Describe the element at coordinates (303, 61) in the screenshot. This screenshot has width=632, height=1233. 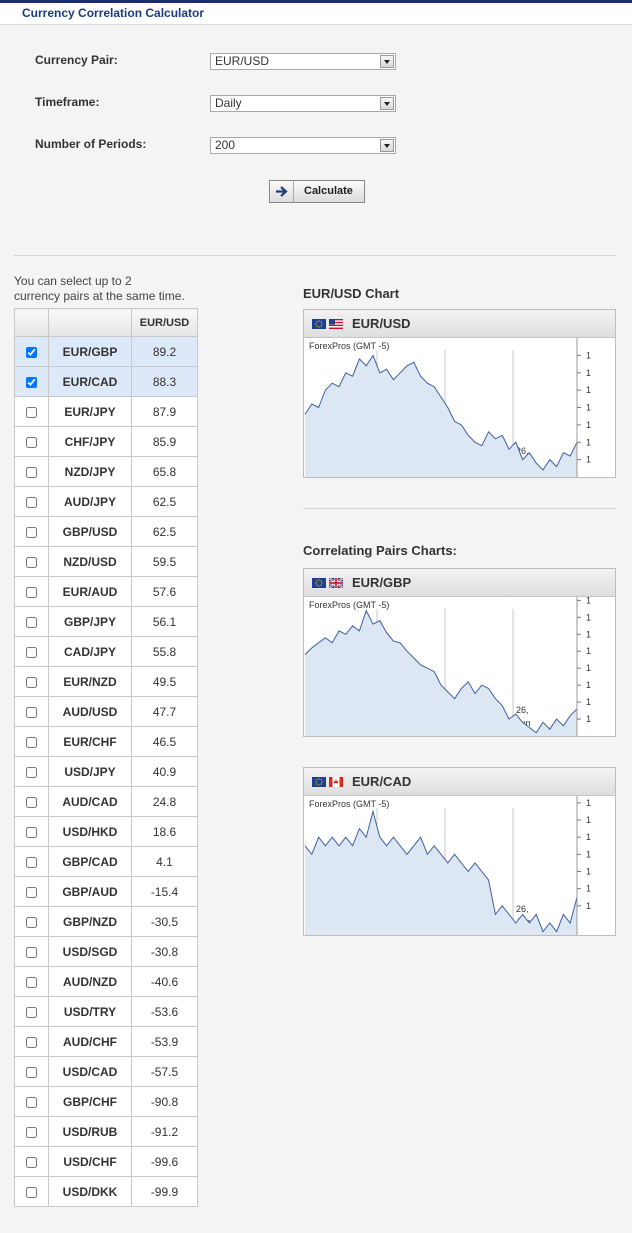
I see `select: EUR/USD` at that location.